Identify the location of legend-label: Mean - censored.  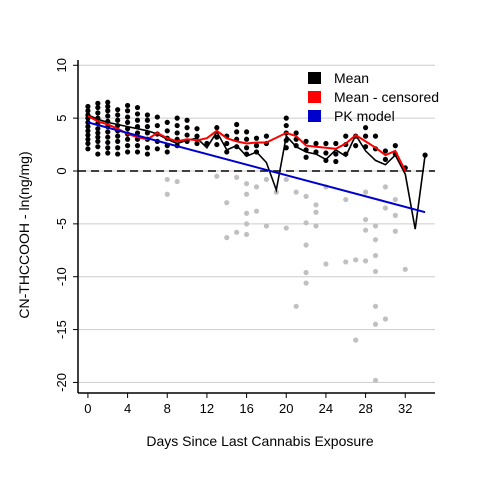
(386, 97).